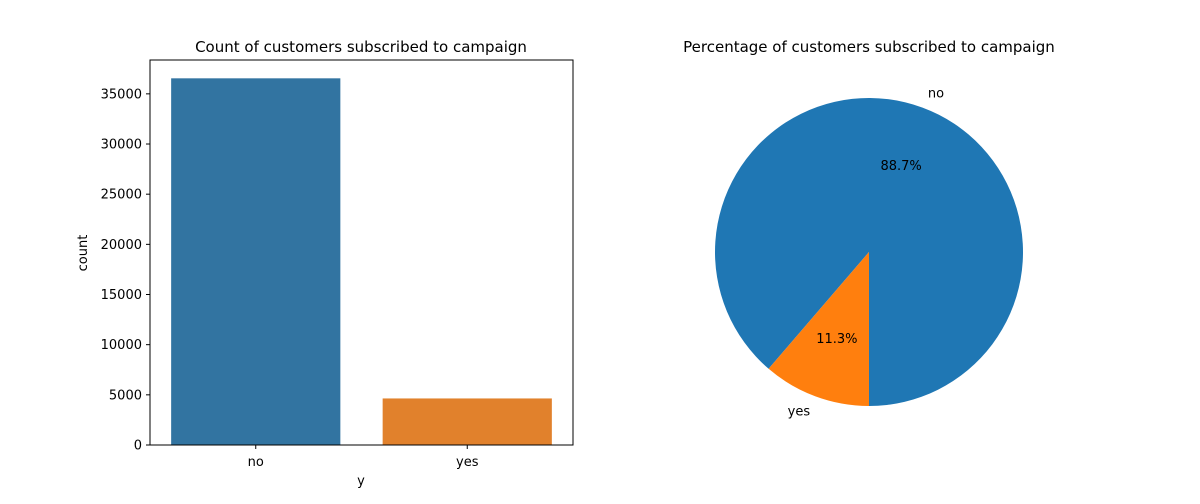 The width and height of the screenshot is (1200, 504). Describe the element at coordinates (900, 166) in the screenshot. I see `pie-percentage-label: 88.7%` at that location.